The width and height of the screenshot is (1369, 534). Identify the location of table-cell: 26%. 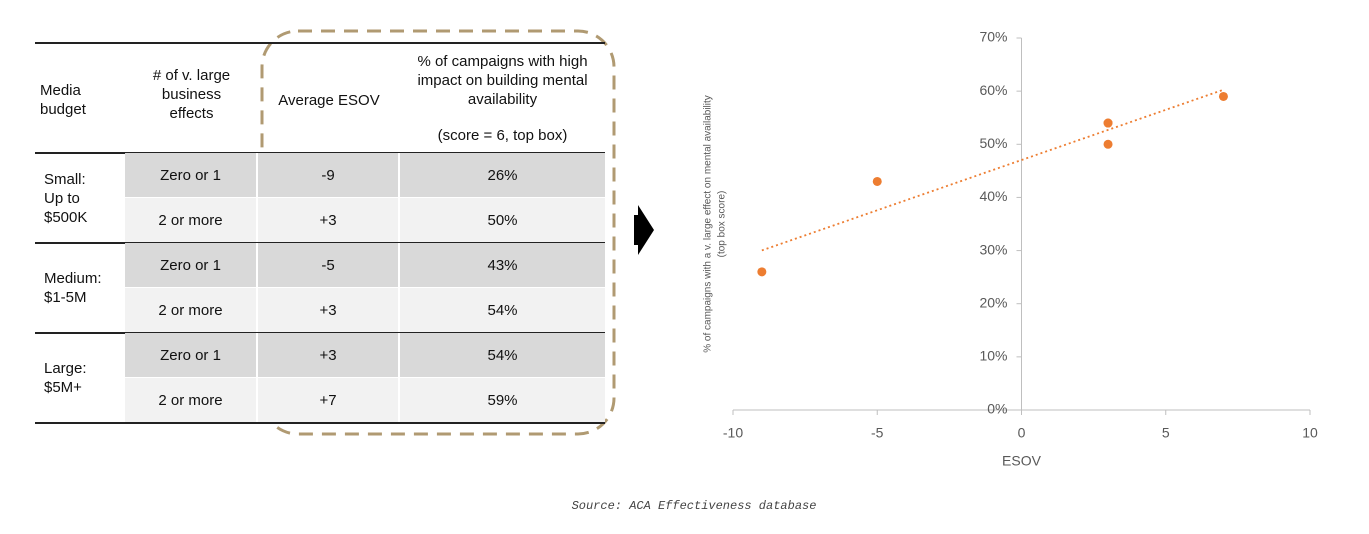
(502, 175).